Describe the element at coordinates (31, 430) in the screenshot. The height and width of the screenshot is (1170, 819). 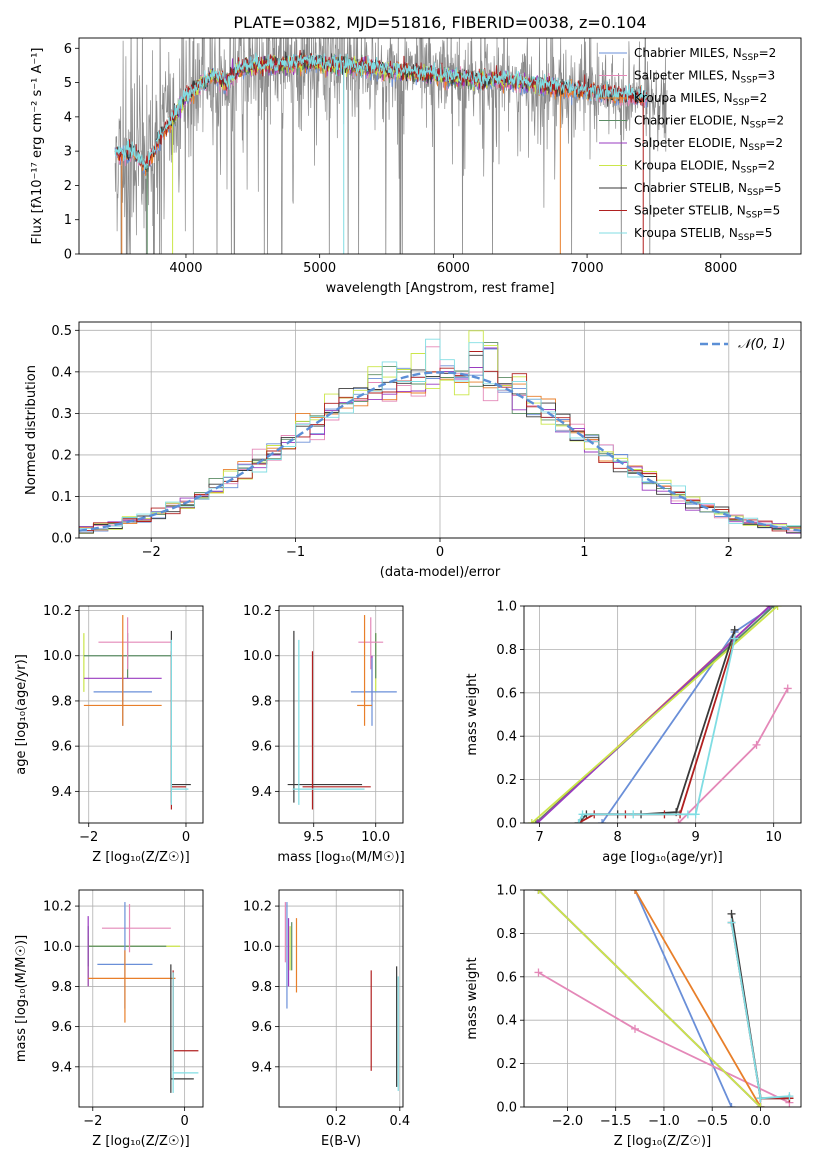
I see `y-axis-label: Normed distribution` at that location.